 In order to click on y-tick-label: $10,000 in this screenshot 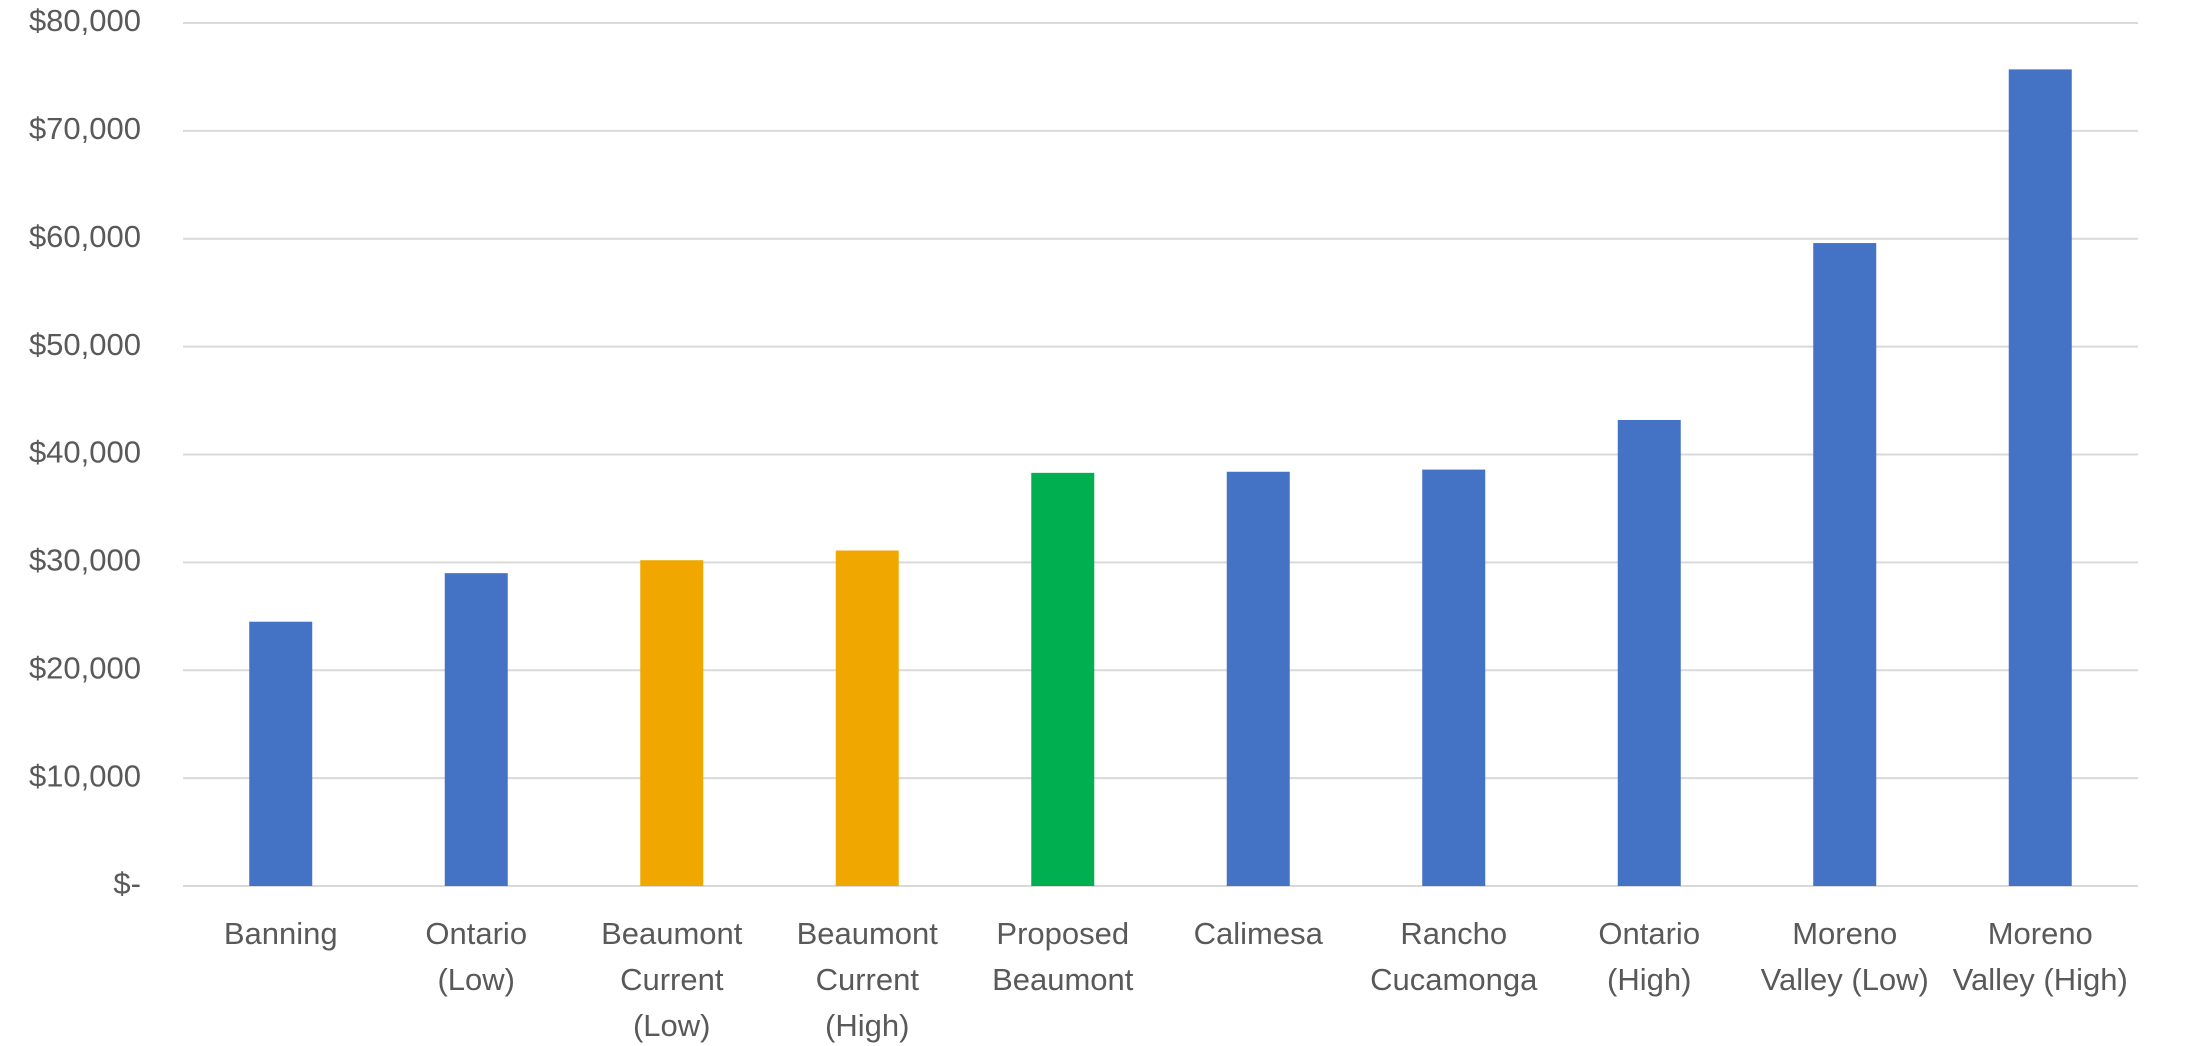, I will do `click(85, 775)`.